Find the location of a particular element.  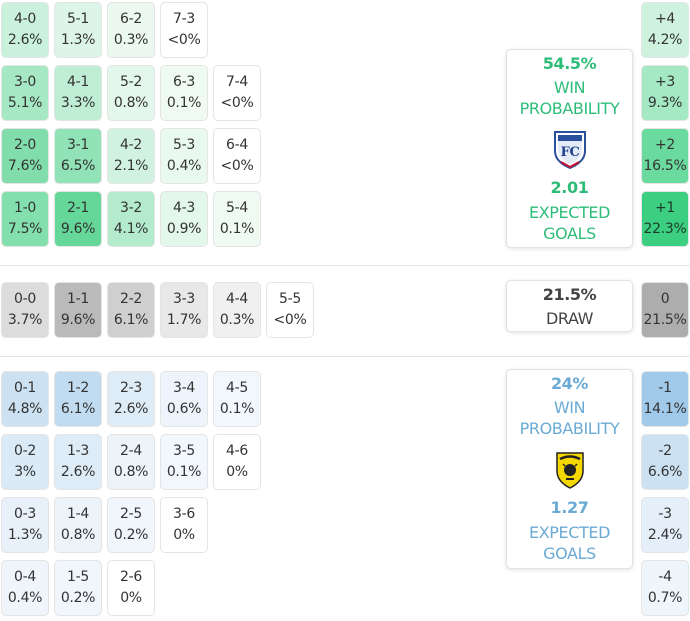

cell-score: 2-4 is located at coordinates (131, 451).